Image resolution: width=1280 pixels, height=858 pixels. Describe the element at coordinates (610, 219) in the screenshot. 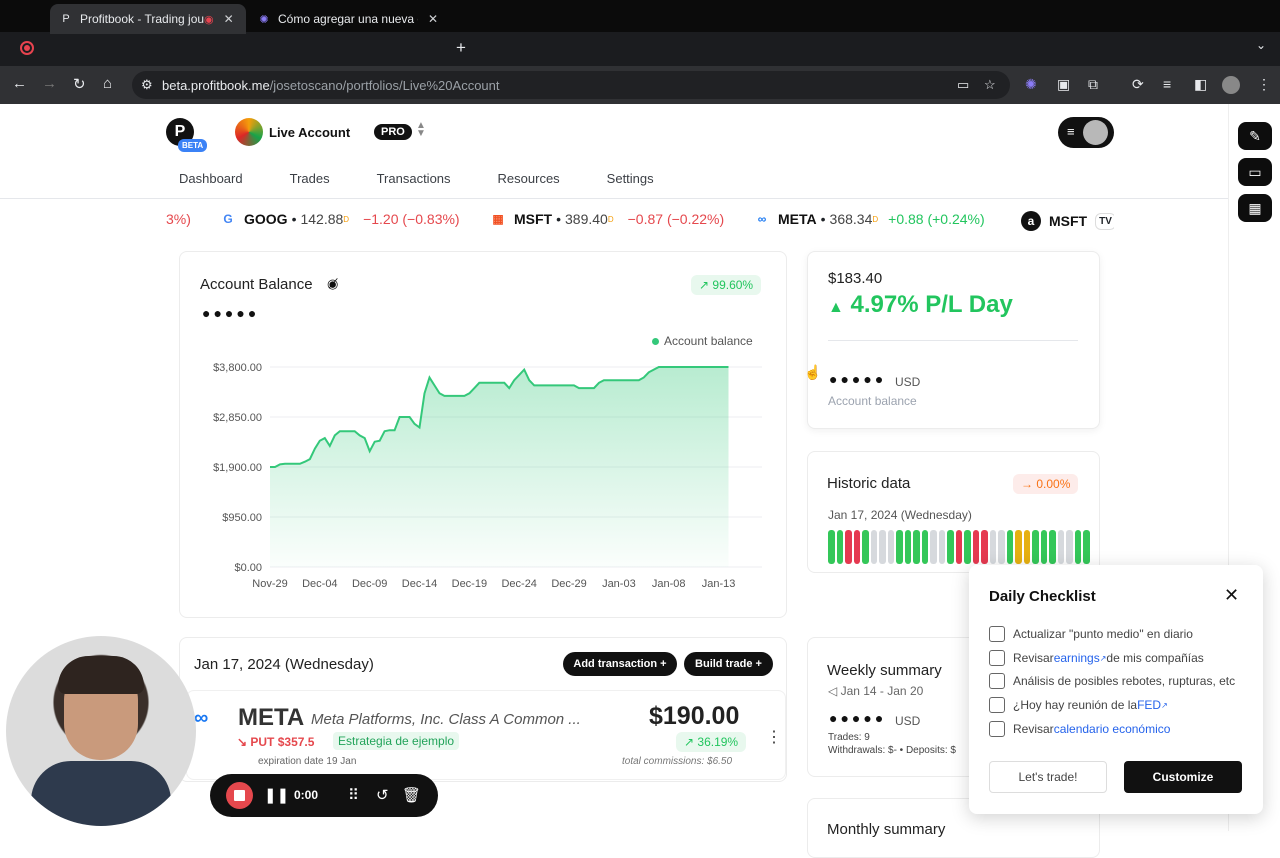

I see `delayed-marker: D` at that location.